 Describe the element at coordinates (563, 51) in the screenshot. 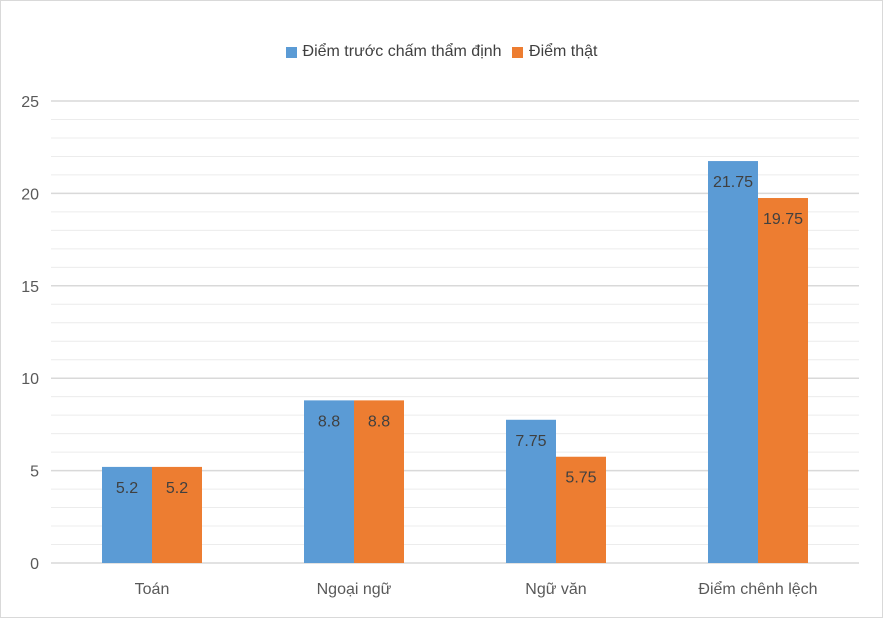

I see `legend-label: Điểm thật` at that location.